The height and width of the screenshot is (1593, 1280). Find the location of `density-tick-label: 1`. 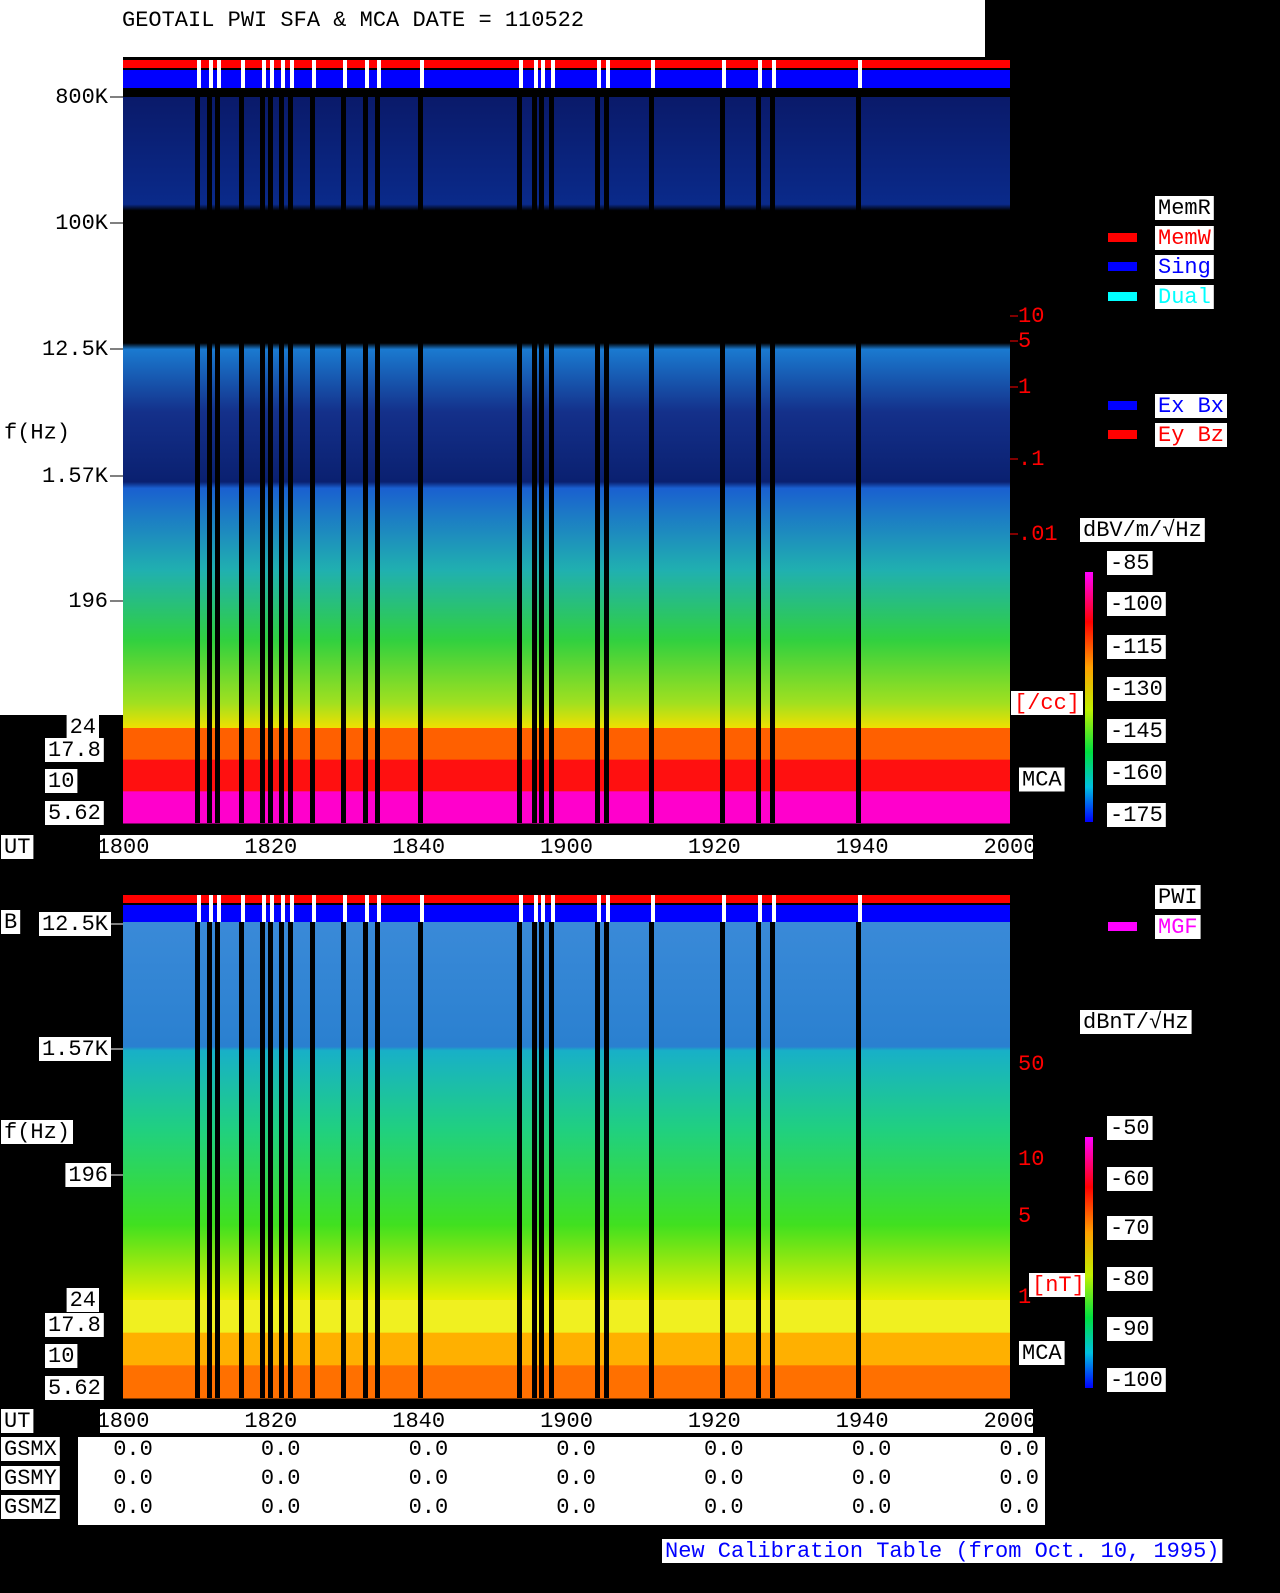

density-tick-label: 1 is located at coordinates (1024, 387).